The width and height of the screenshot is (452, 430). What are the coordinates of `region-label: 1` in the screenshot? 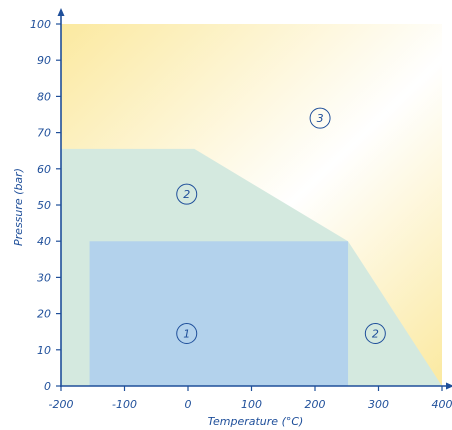 It's located at (186, 334).